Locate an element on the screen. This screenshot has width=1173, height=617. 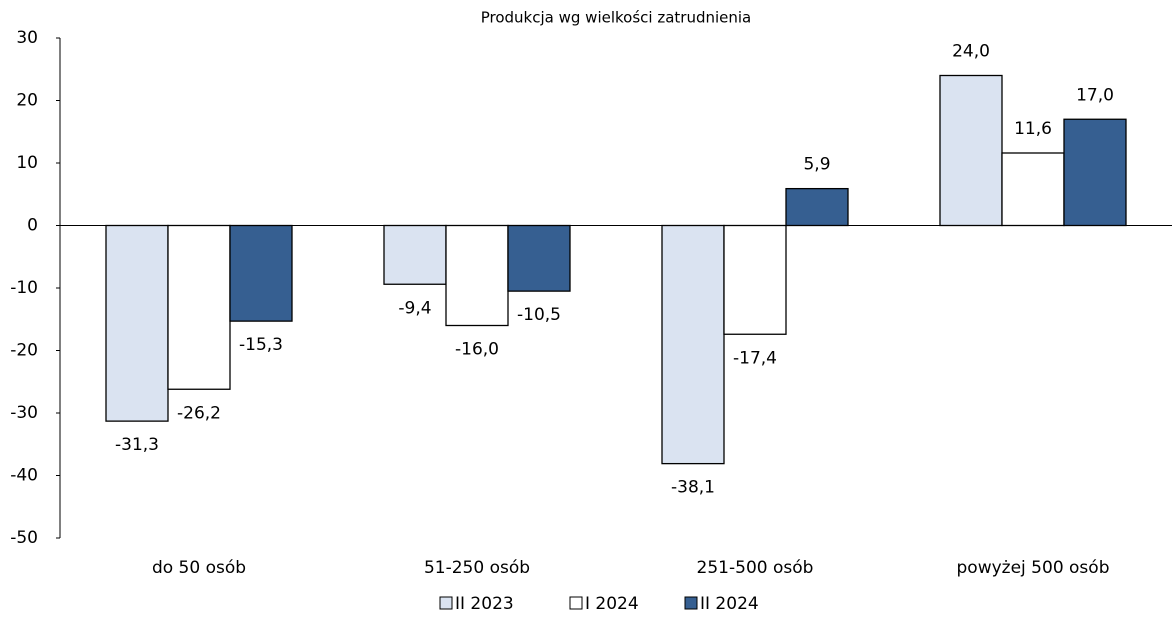
value-label: -17,4 is located at coordinates (755, 358).